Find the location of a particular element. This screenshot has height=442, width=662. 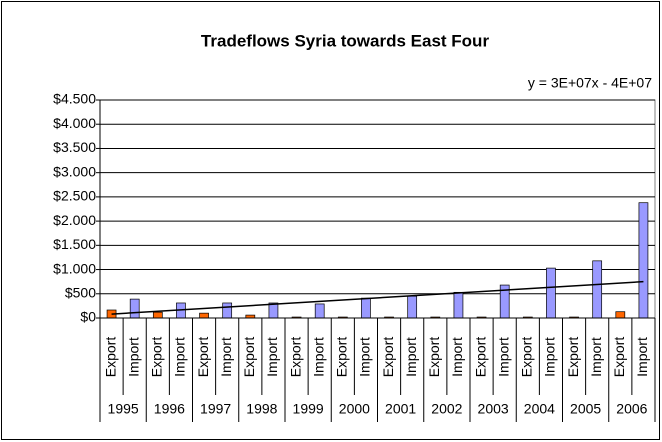

y-tick-label: $4.500 is located at coordinates (74, 99).